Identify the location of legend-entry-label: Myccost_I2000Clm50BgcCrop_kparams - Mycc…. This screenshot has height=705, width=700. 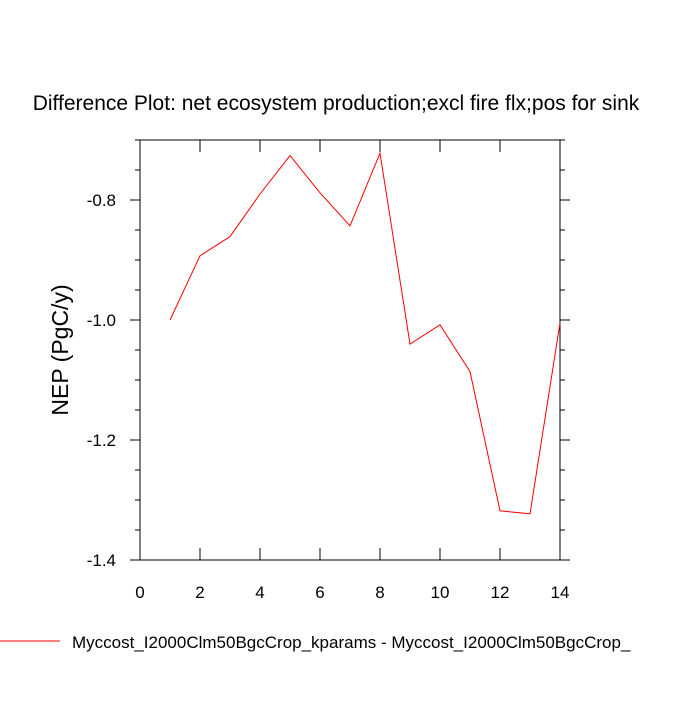
(351, 642).